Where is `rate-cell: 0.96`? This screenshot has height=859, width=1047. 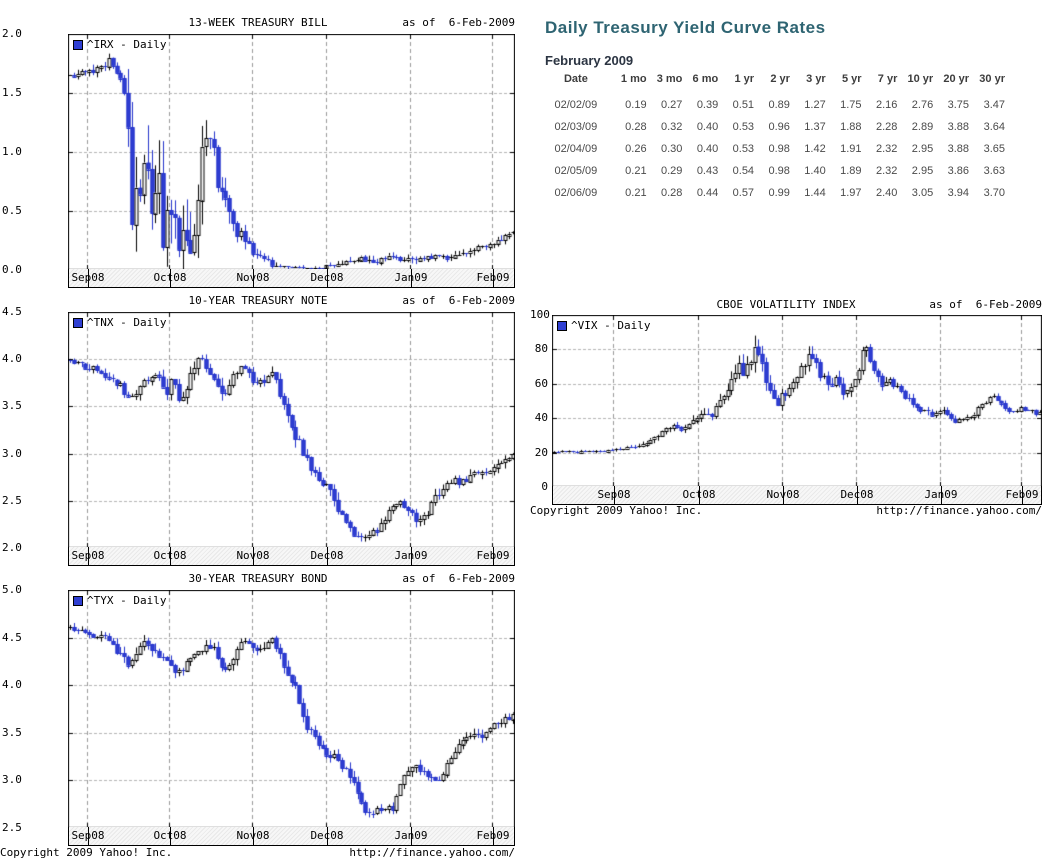 rate-cell: 0.96 is located at coordinates (779, 127).